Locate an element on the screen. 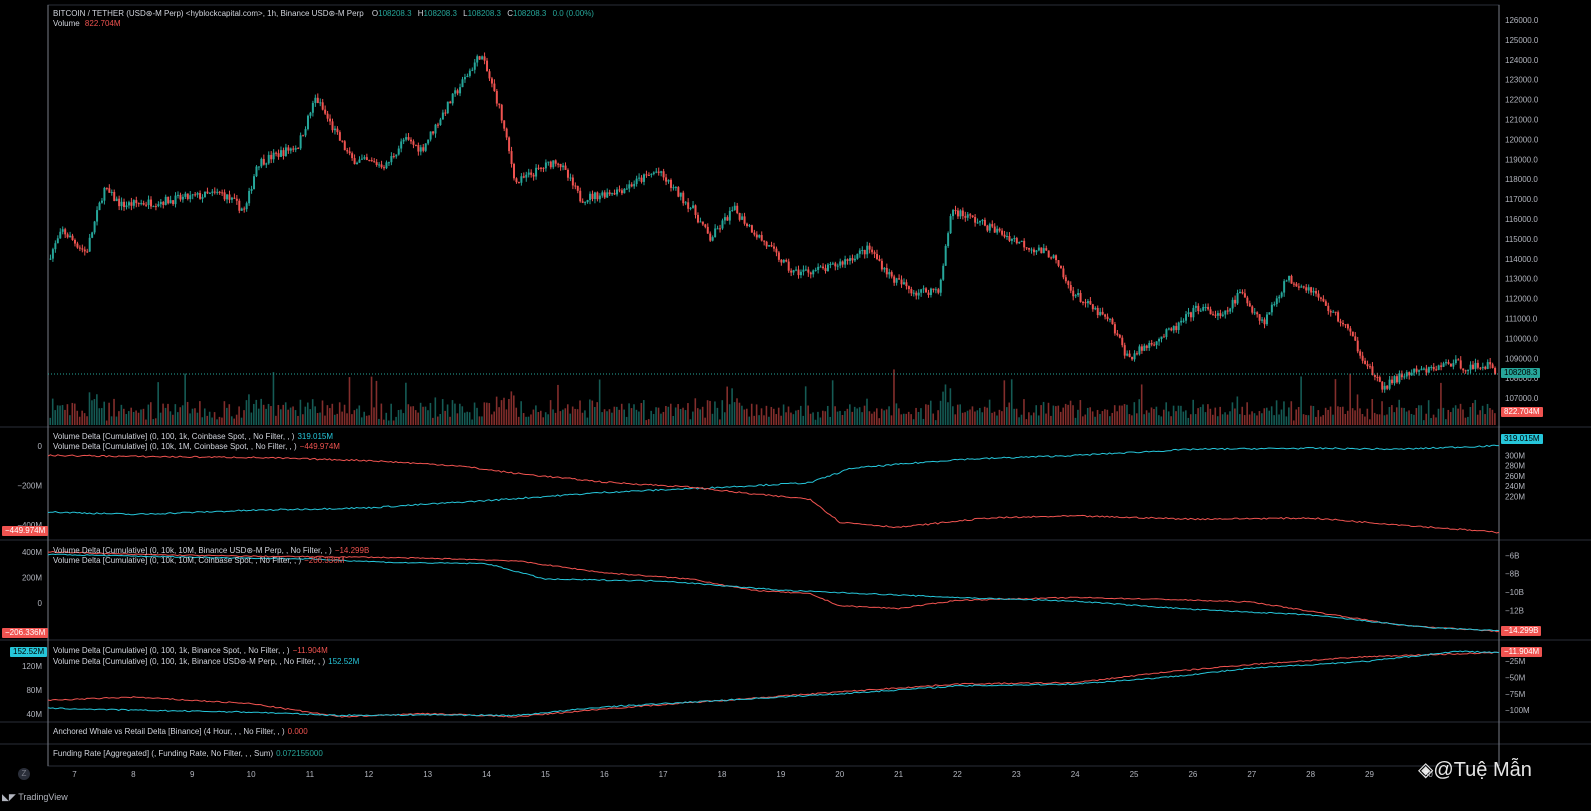 This screenshot has height=811, width=1591. close-label: C is located at coordinates (510, 13).